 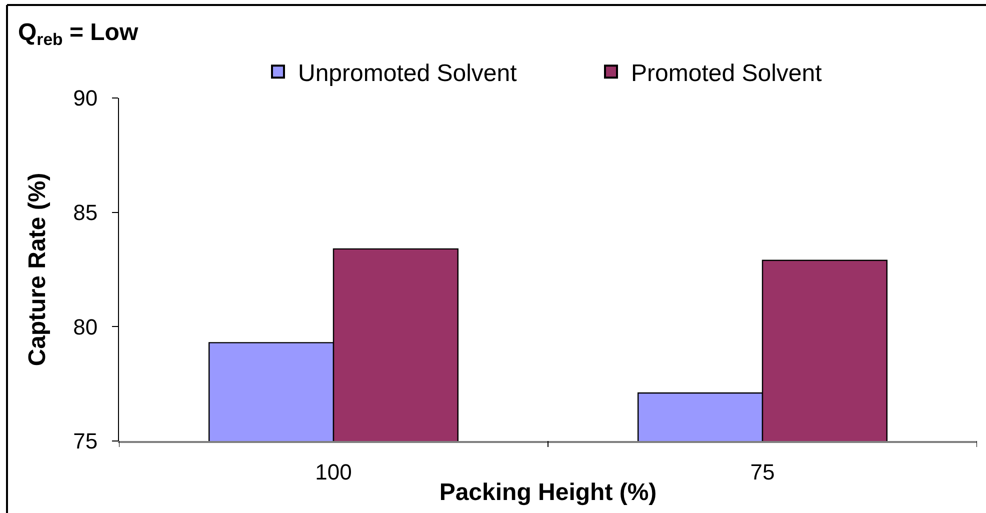 What do you see at coordinates (85, 98) in the screenshot?
I see `y-tick-label: 90` at bounding box center [85, 98].